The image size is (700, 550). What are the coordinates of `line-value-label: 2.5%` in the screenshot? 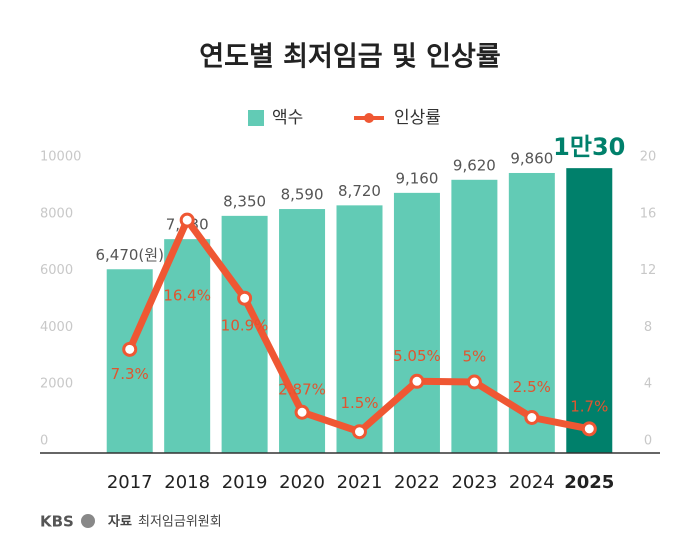 It's located at (532, 387).